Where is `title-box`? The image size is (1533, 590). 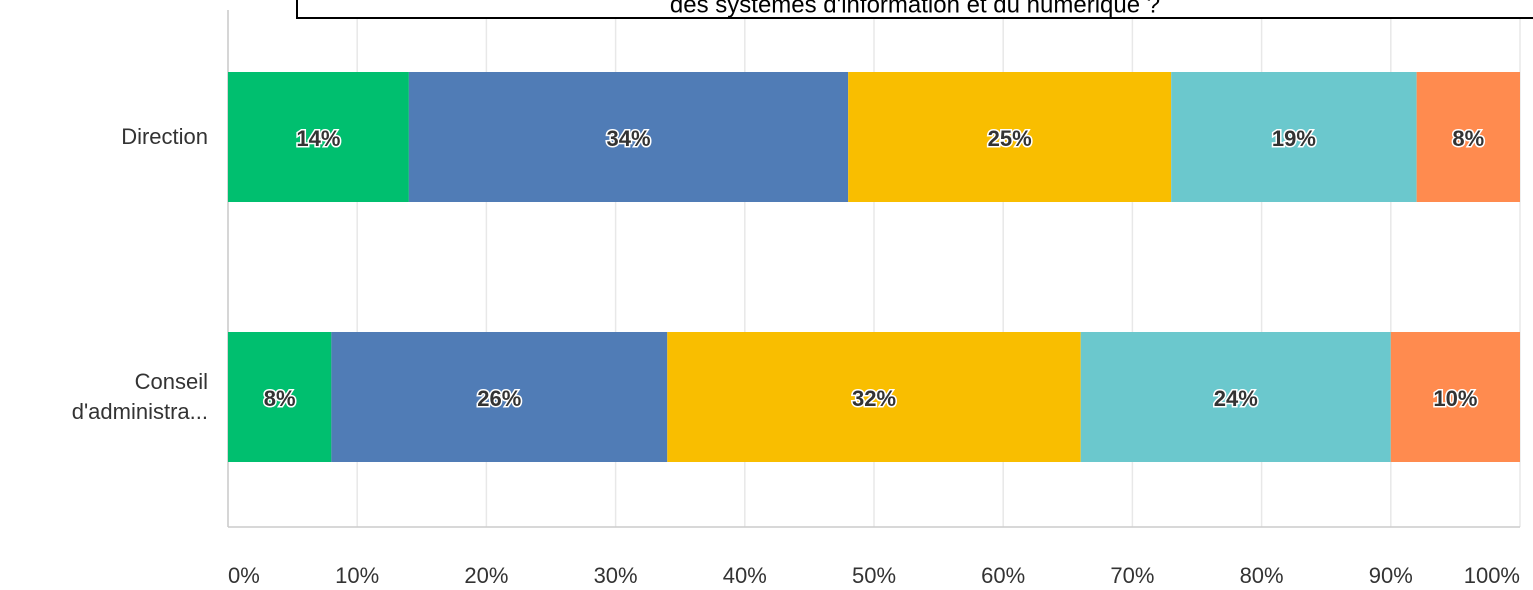 title-box is located at coordinates (914, 9).